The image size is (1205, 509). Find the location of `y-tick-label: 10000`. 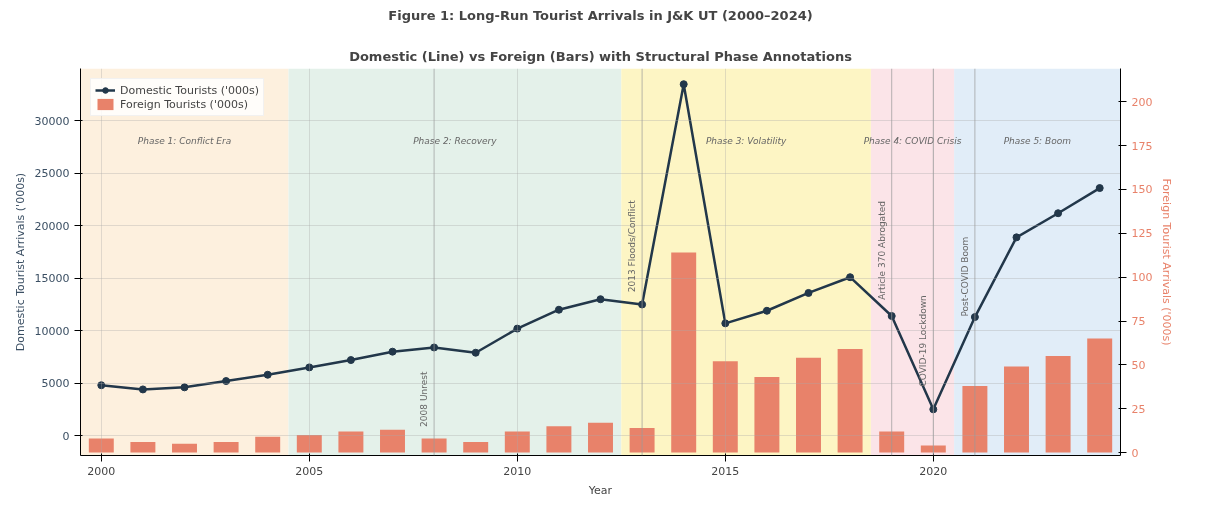

y-tick-label: 10000 is located at coordinates (52, 331).